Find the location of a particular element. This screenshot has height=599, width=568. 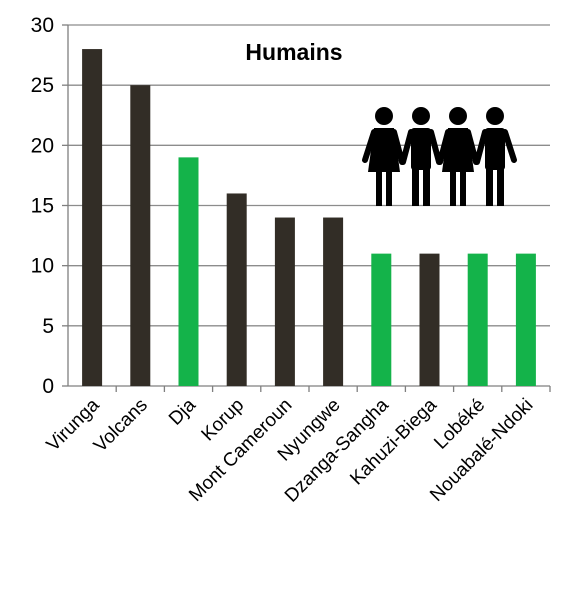

x-category-label: Volcans is located at coordinates (121, 426).